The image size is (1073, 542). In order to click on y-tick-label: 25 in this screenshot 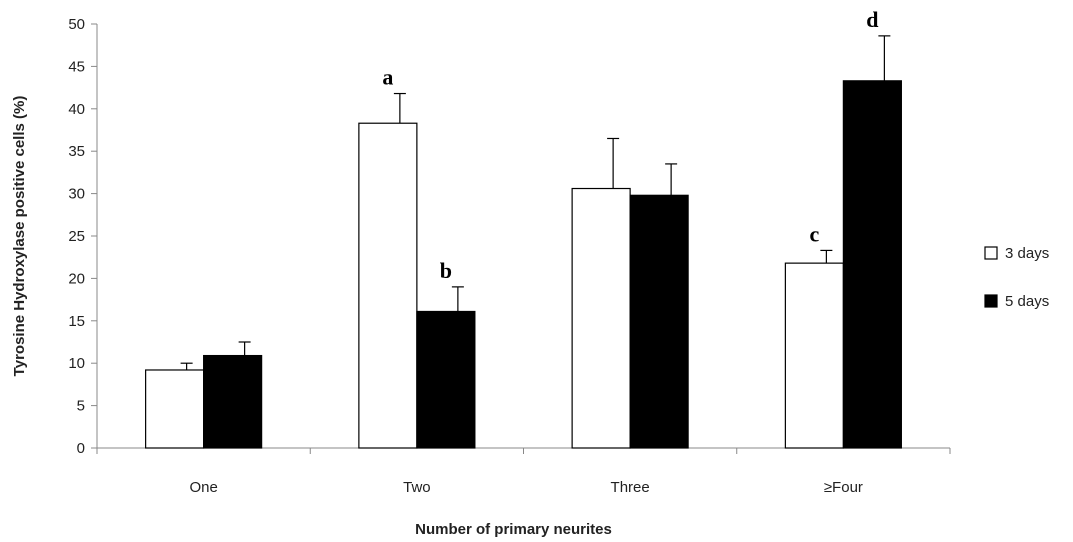, I will do `click(76, 236)`.